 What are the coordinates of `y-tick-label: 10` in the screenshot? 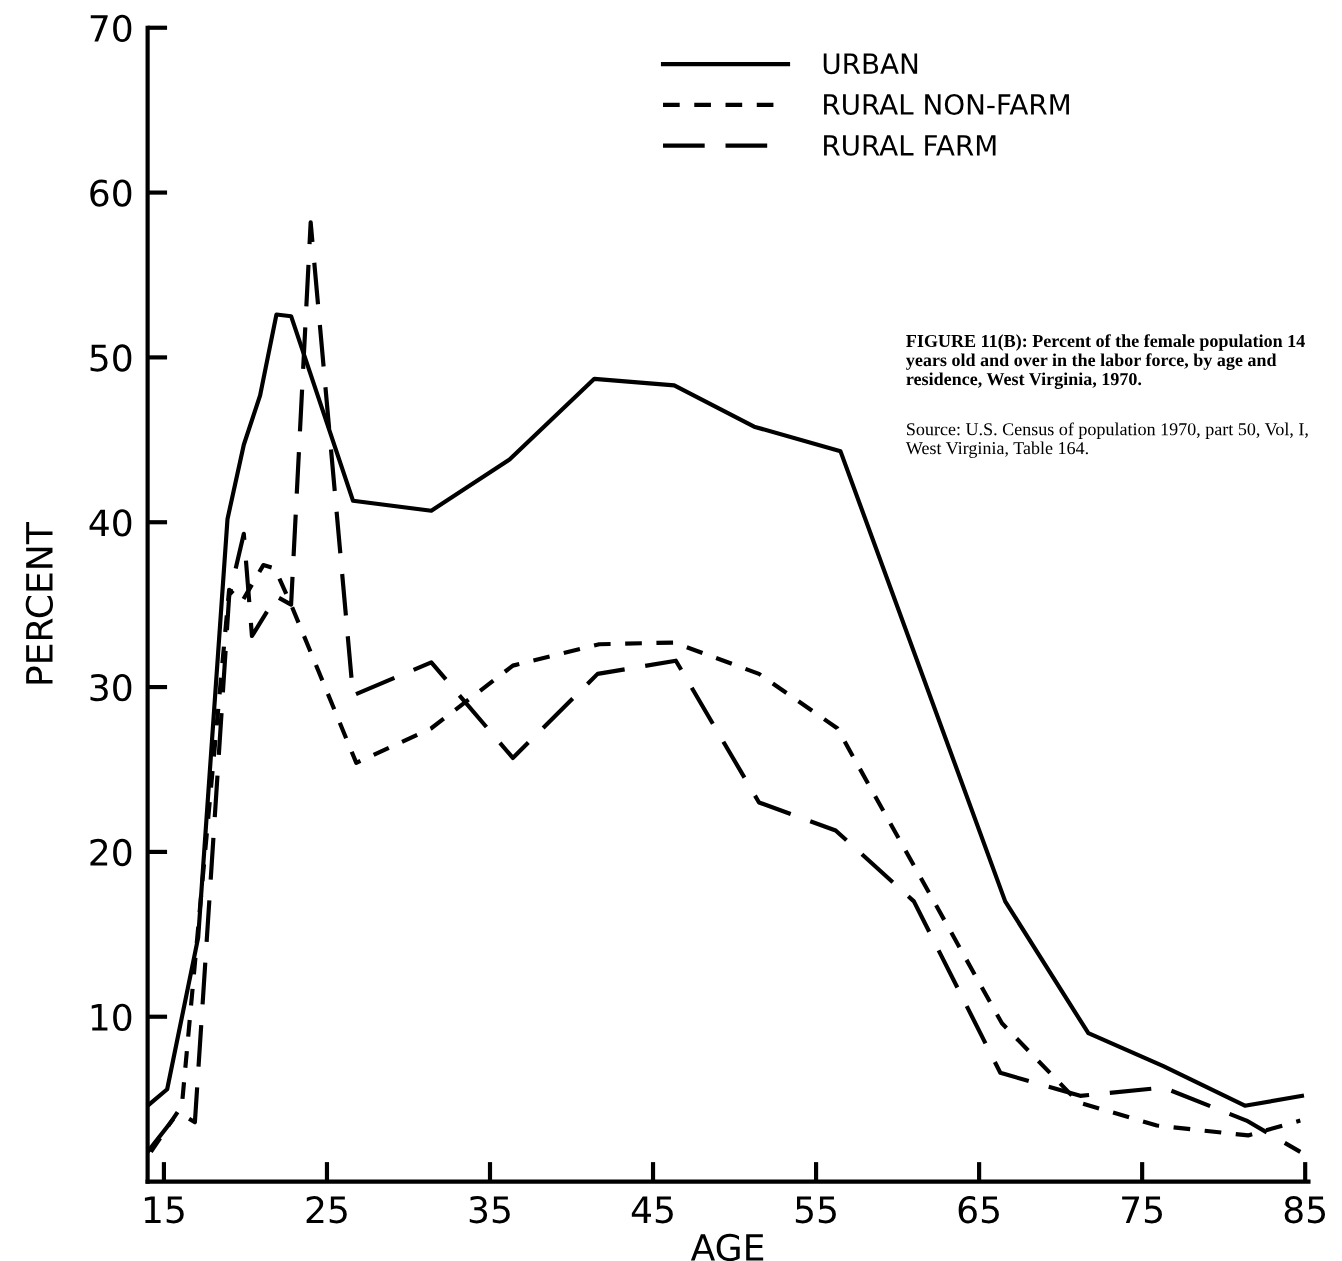 It's located at (111, 1017).